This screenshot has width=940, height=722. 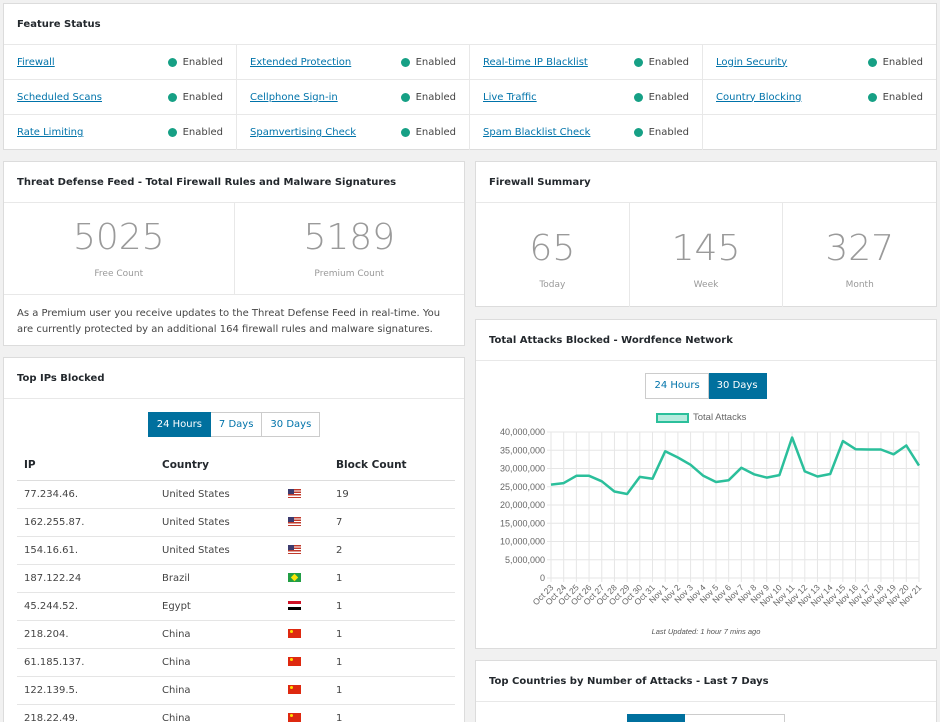 I want to click on y-tick-label: 5,000,000, so click(x=525, y=560).